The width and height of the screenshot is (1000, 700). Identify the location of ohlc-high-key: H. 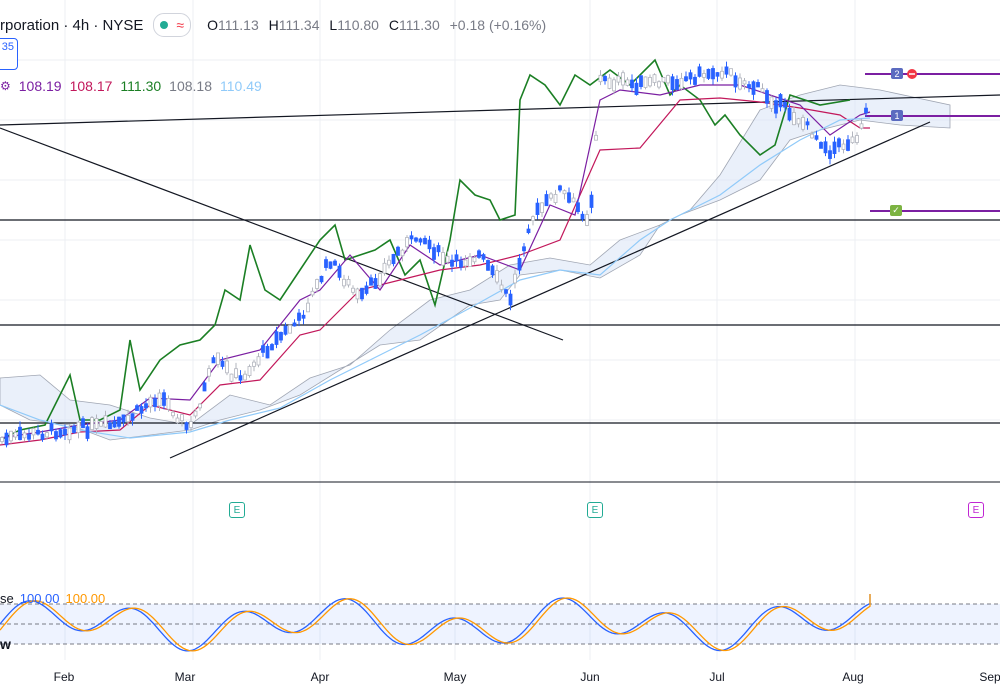
(273, 25).